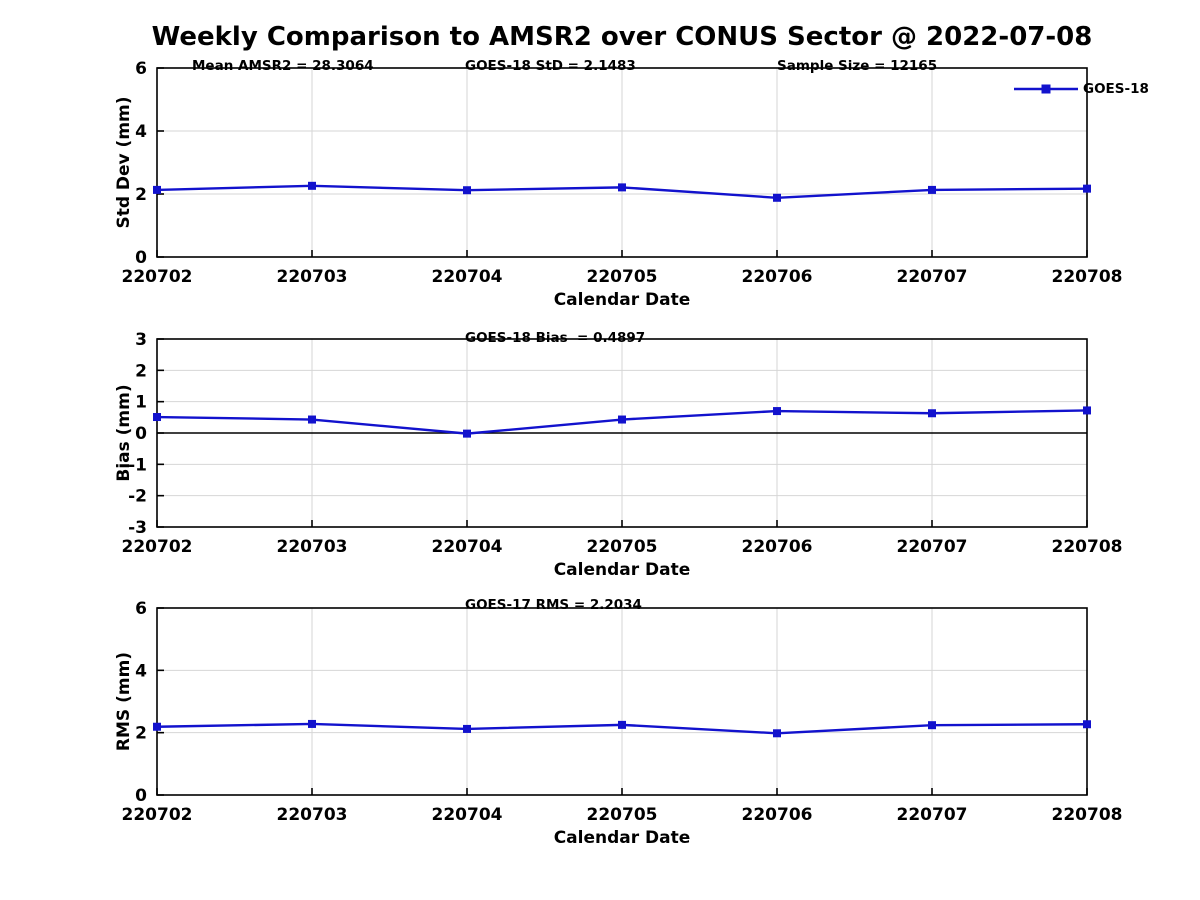 This screenshot has width=1200, height=900. I want to click on y-tick-label: -2, so click(137, 497).